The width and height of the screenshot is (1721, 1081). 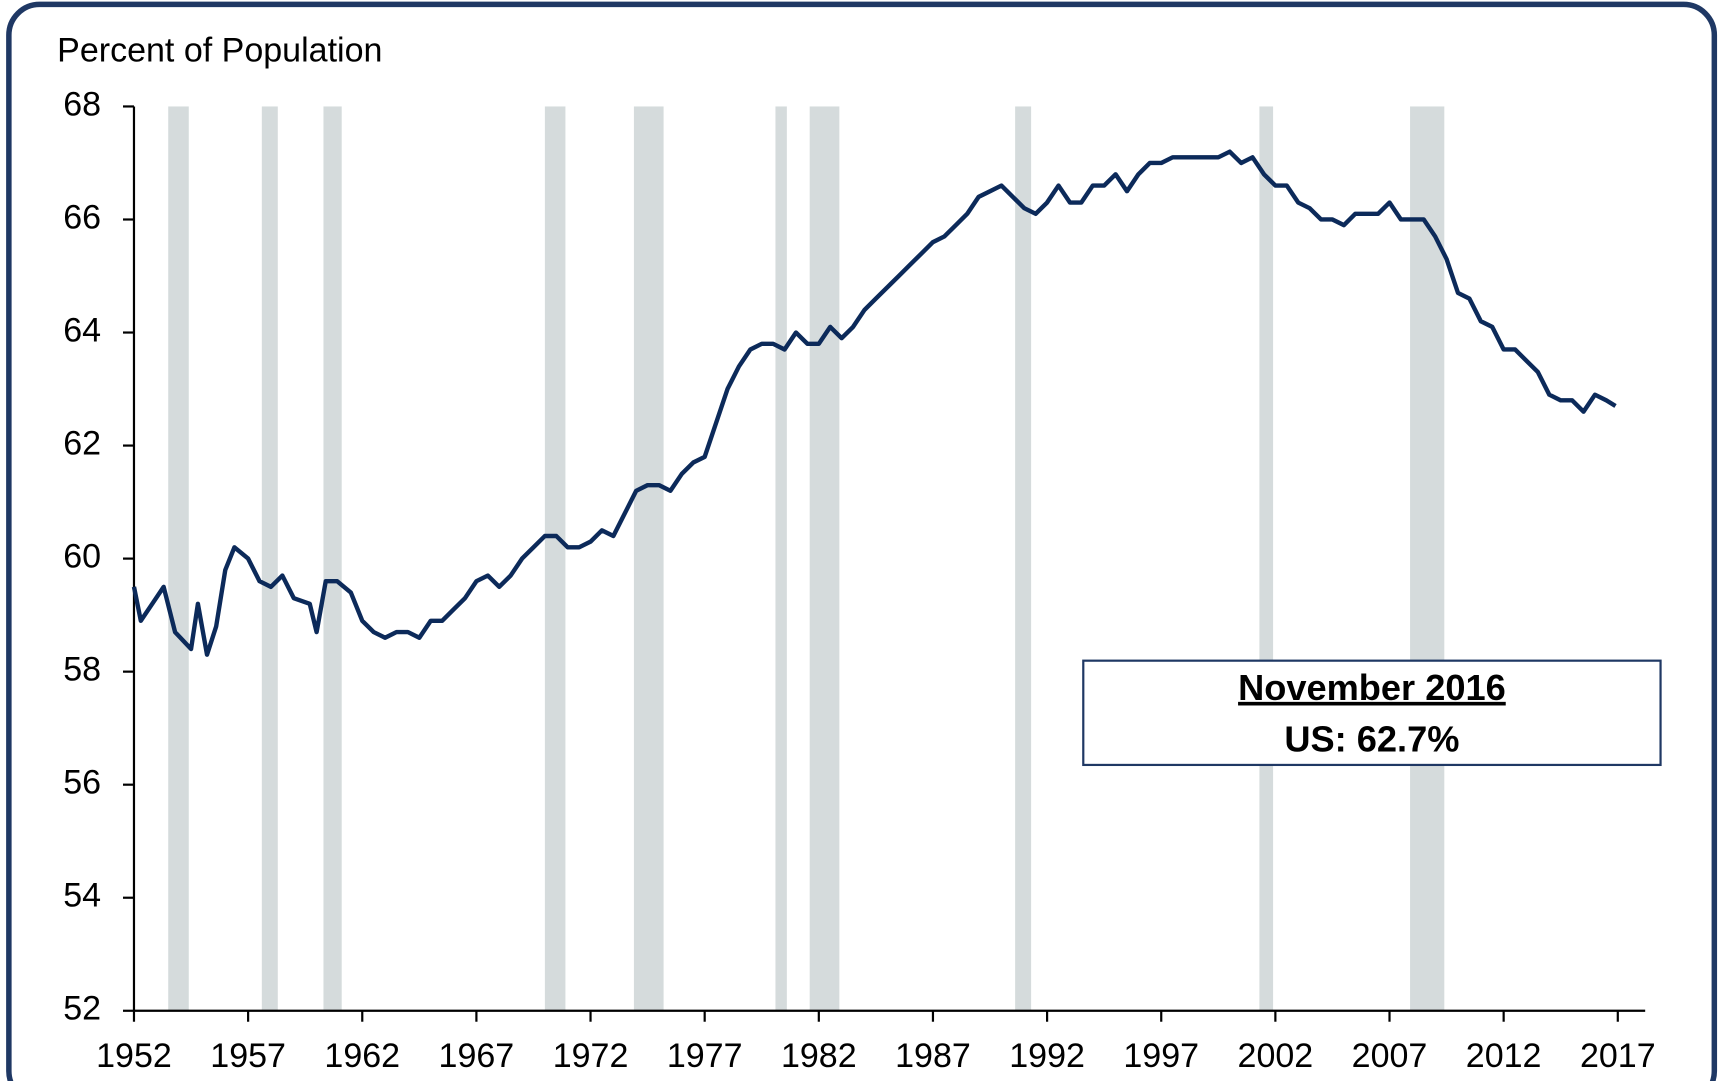 I want to click on annotation-box, so click(x=1372, y=713).